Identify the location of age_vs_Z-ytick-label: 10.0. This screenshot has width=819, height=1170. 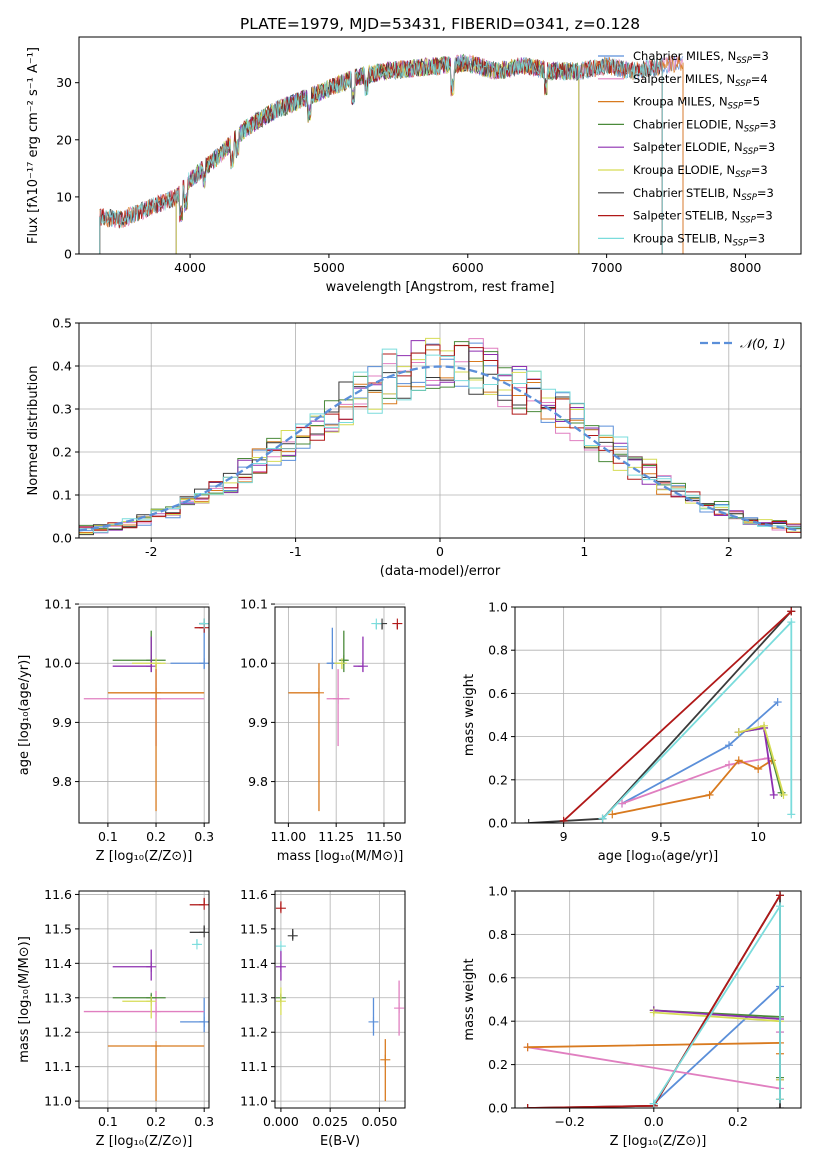
(58, 663).